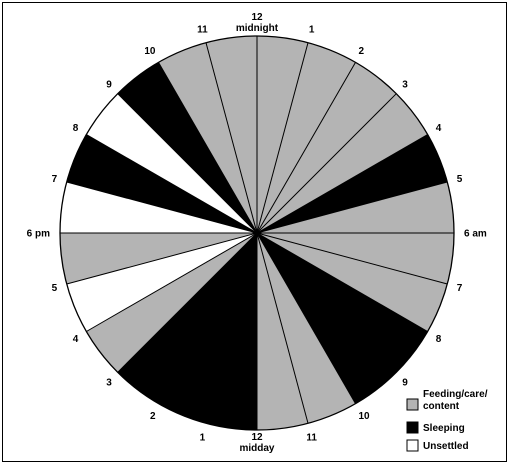 This screenshot has width=514, height=470. Describe the element at coordinates (38, 234) in the screenshot. I see `hour-label-18: 6 pm` at that location.